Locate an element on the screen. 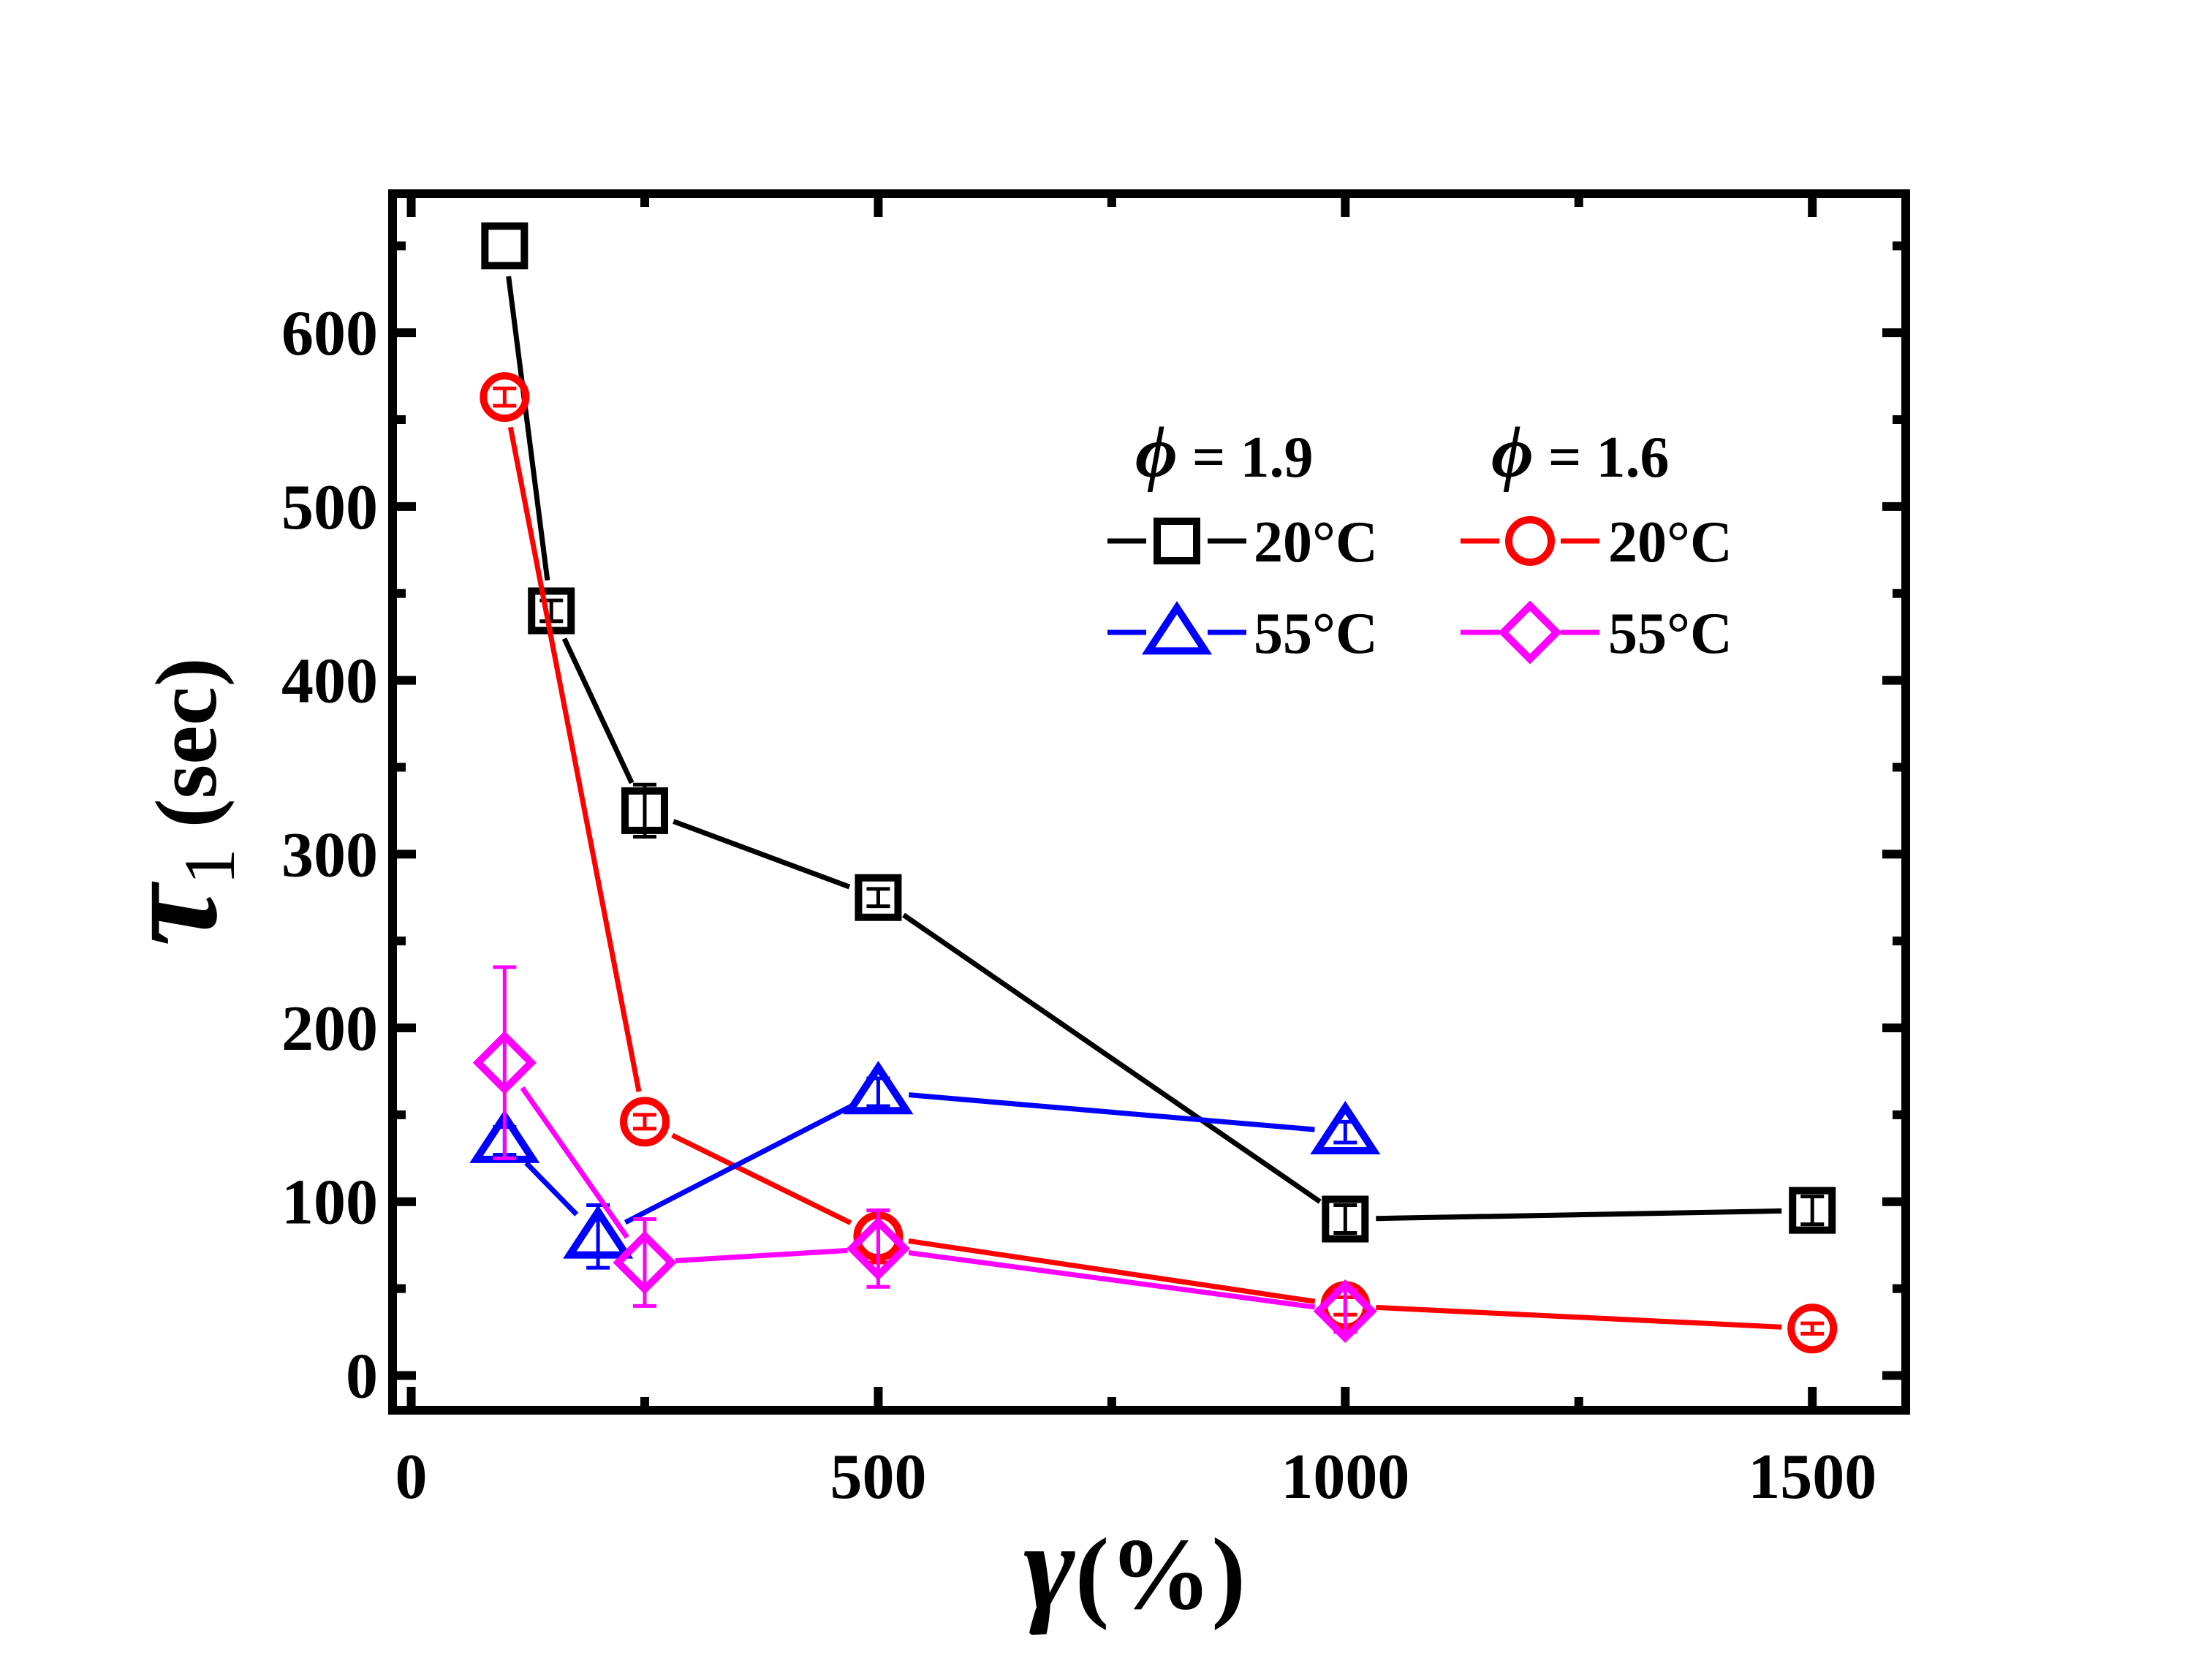 The width and height of the screenshot is (2193, 1680). legend: ϕ = 1.9 ϕ = 1.6 20°C 20°C 55°C 55°C is located at coordinates (1419, 539).